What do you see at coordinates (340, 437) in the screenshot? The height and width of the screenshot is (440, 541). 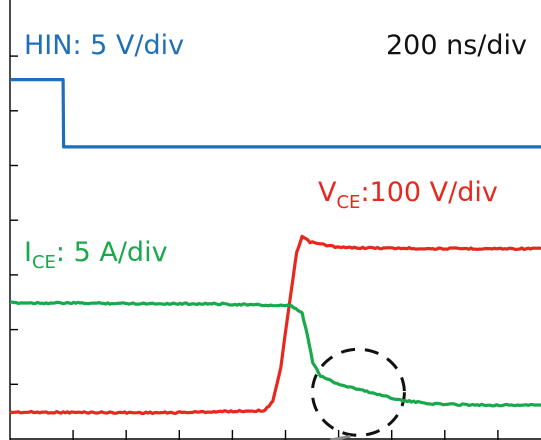 I see `annotation-pointer-line` at bounding box center [340, 437].